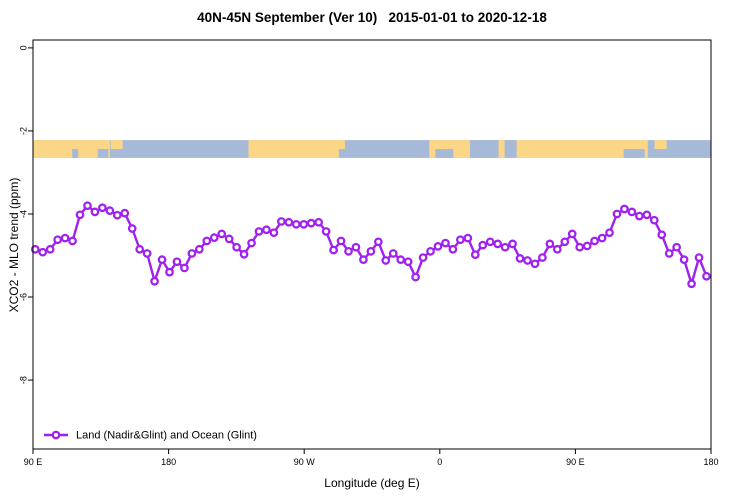 The height and width of the screenshot is (500, 750). What do you see at coordinates (439, 462) in the screenshot?
I see `x-tick-label: 0` at bounding box center [439, 462].